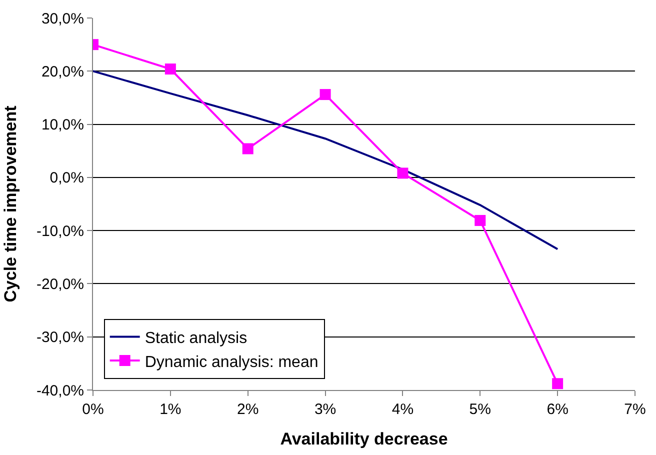 The height and width of the screenshot is (455, 656). What do you see at coordinates (196, 338) in the screenshot?
I see `legend-label: Static analysis` at bounding box center [196, 338].